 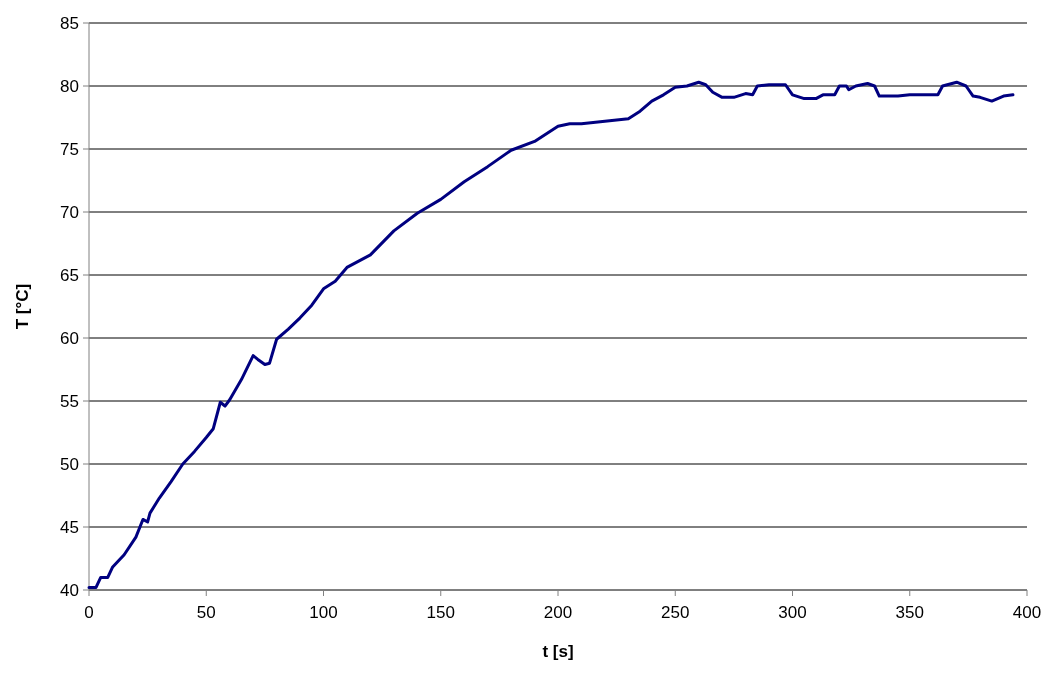 What do you see at coordinates (89, 612) in the screenshot?
I see `x-tick-label: 0` at bounding box center [89, 612].